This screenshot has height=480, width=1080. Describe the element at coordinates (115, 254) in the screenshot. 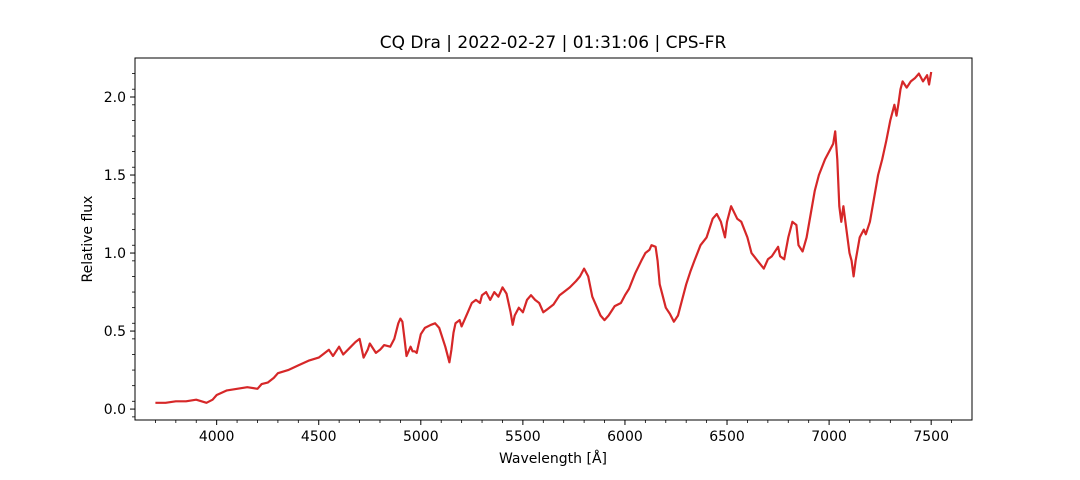

I see `y-tick-label: 1.0` at that location.